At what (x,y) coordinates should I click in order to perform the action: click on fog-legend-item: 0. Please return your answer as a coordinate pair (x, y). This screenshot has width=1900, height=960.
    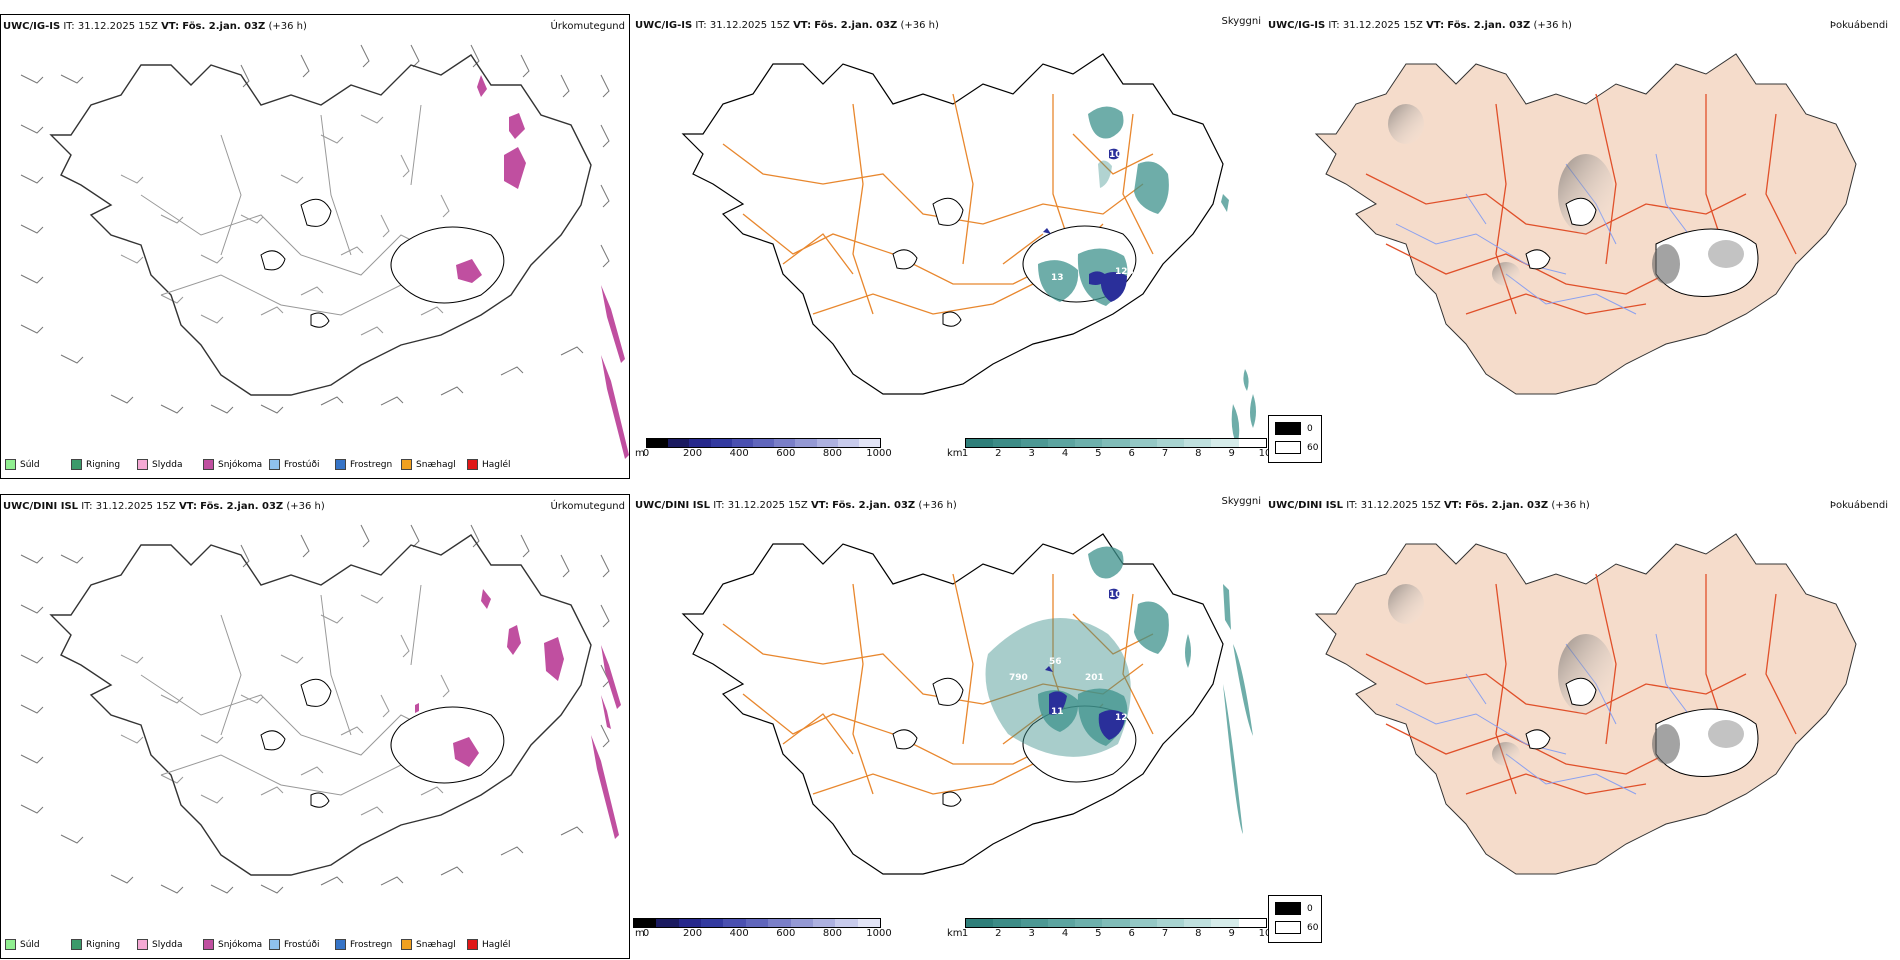
    Looking at the image, I should click on (1298, 428).